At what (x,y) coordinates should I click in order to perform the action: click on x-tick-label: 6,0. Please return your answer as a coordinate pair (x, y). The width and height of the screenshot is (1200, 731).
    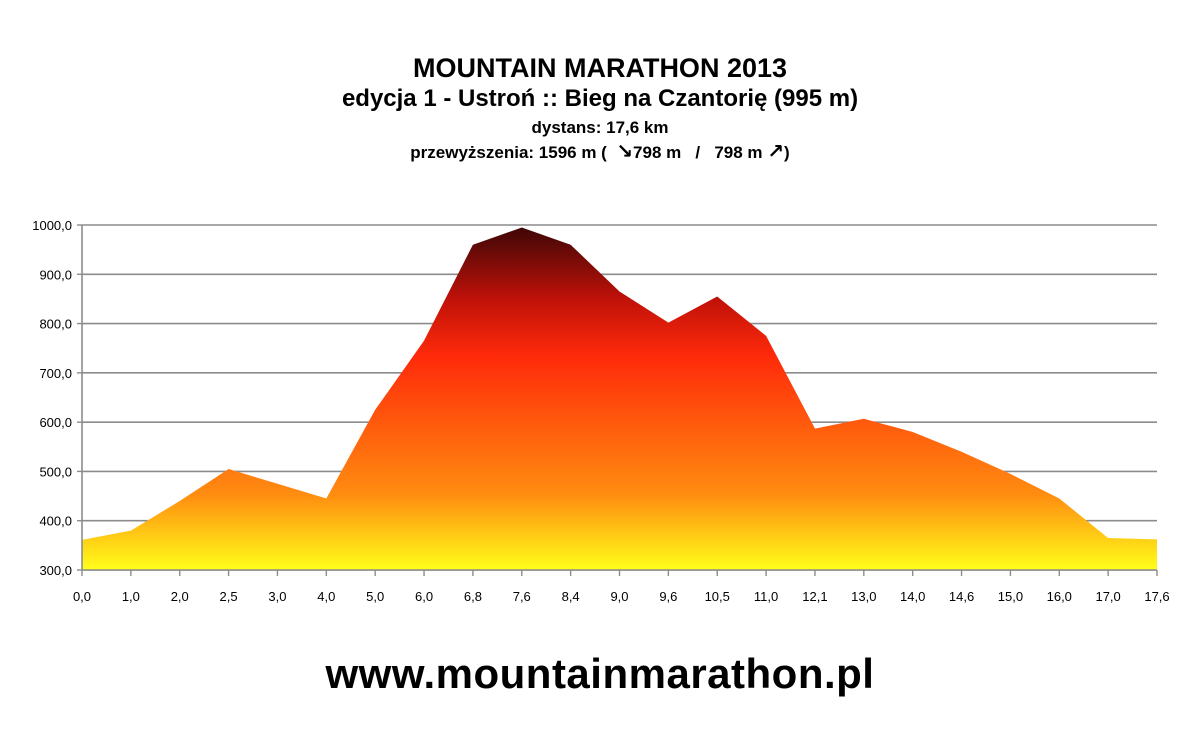
    Looking at the image, I should click on (424, 596).